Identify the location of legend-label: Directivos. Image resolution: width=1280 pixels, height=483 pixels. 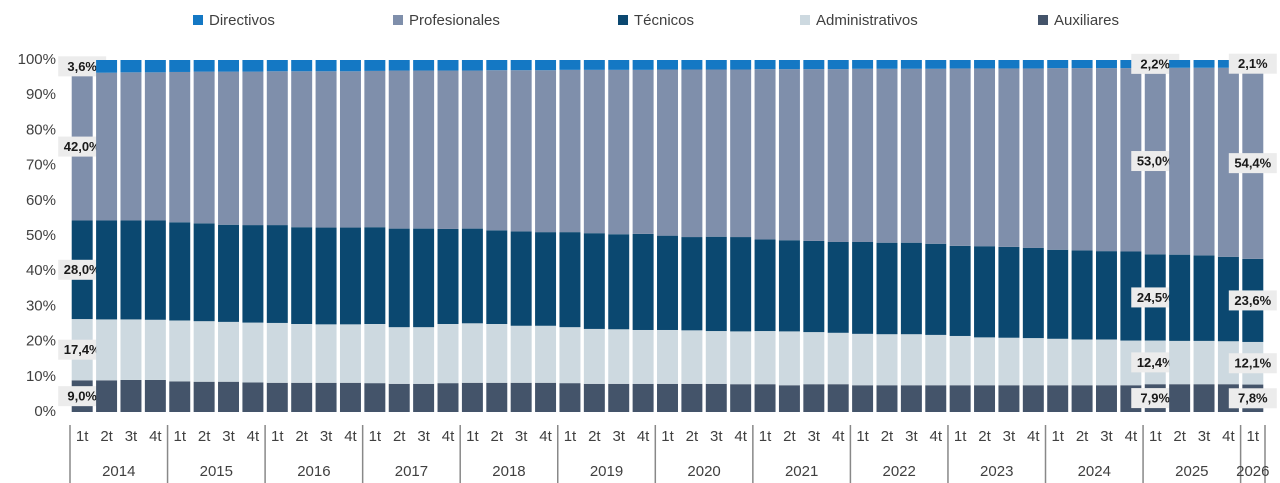
(242, 20).